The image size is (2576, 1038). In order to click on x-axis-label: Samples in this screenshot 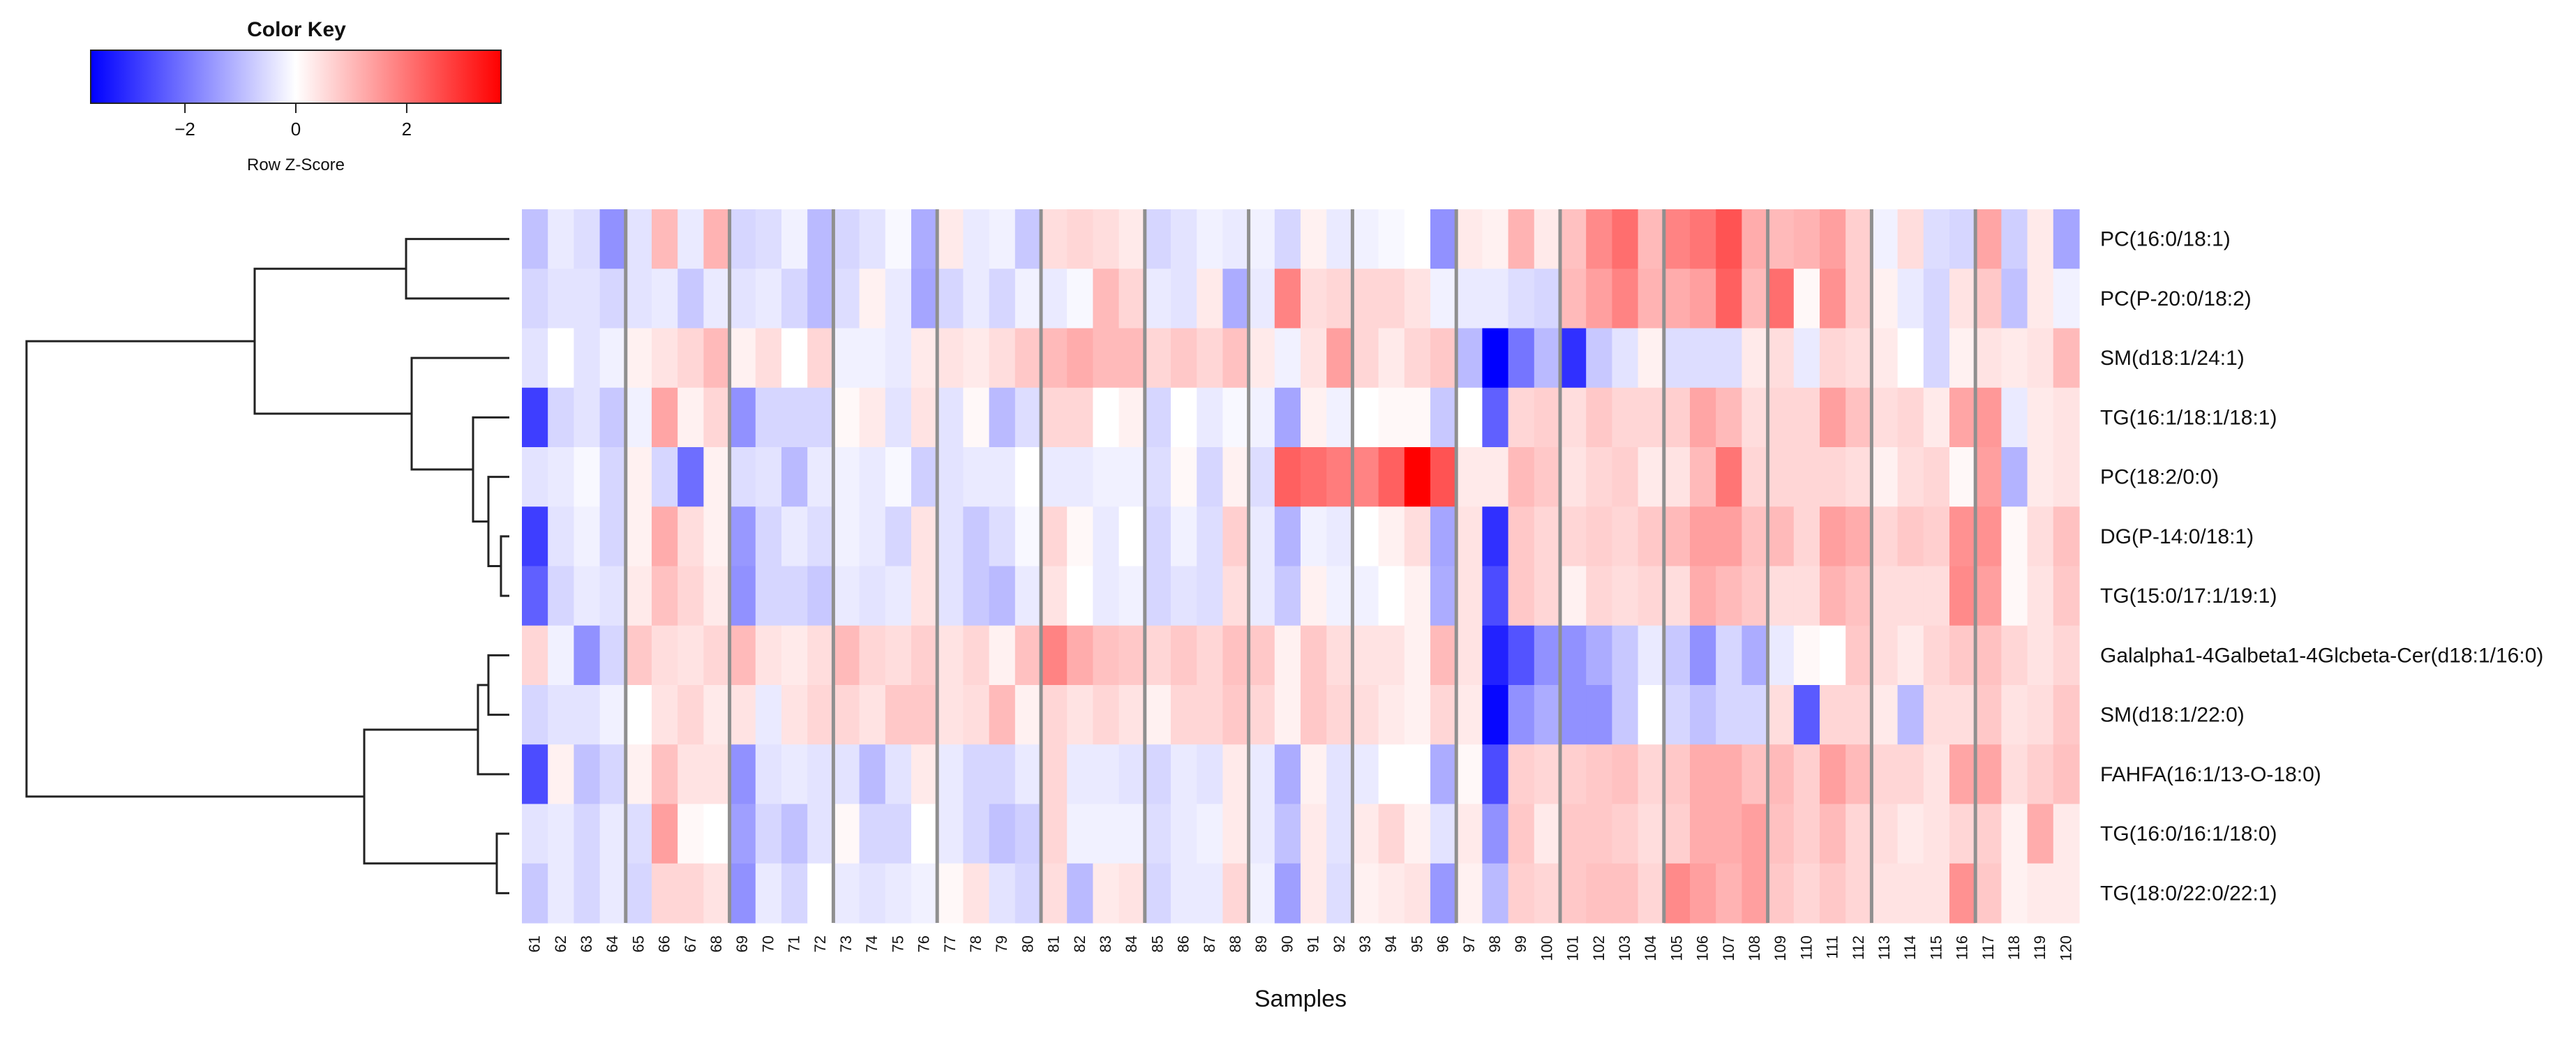, I will do `click(1301, 999)`.